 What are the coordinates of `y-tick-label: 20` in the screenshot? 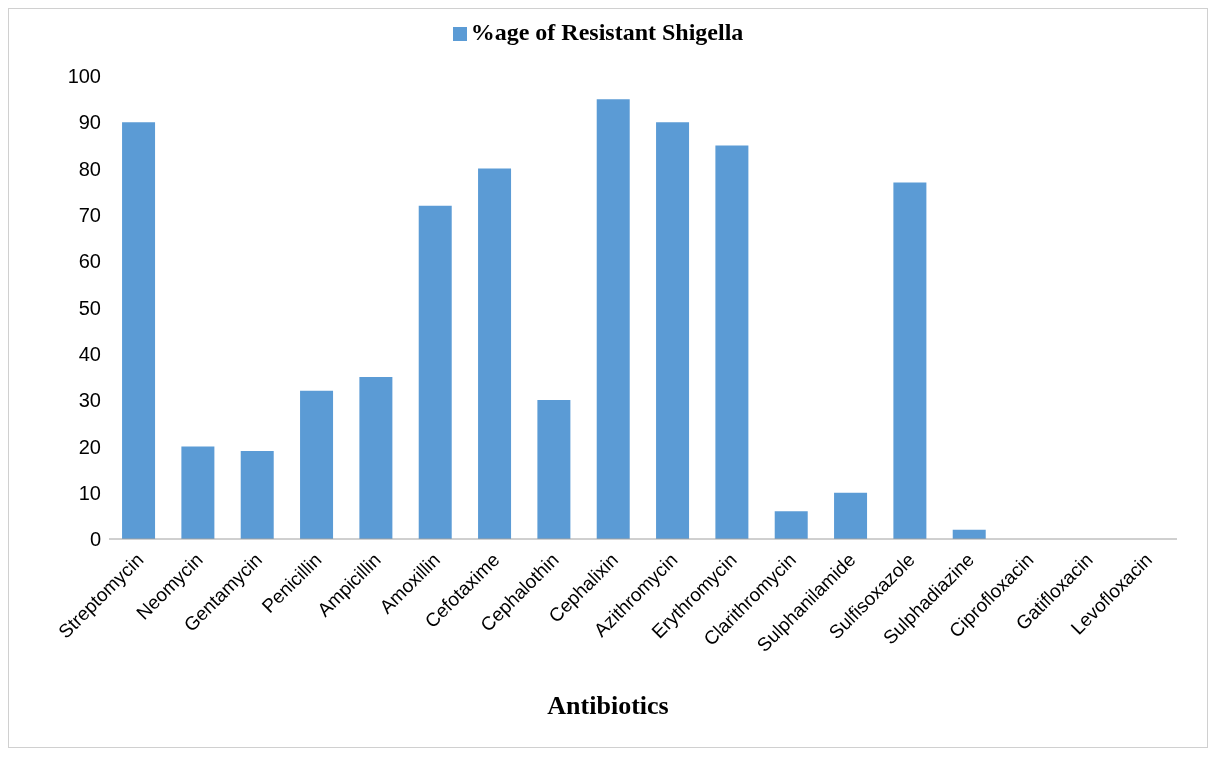 It's located at (89, 446).